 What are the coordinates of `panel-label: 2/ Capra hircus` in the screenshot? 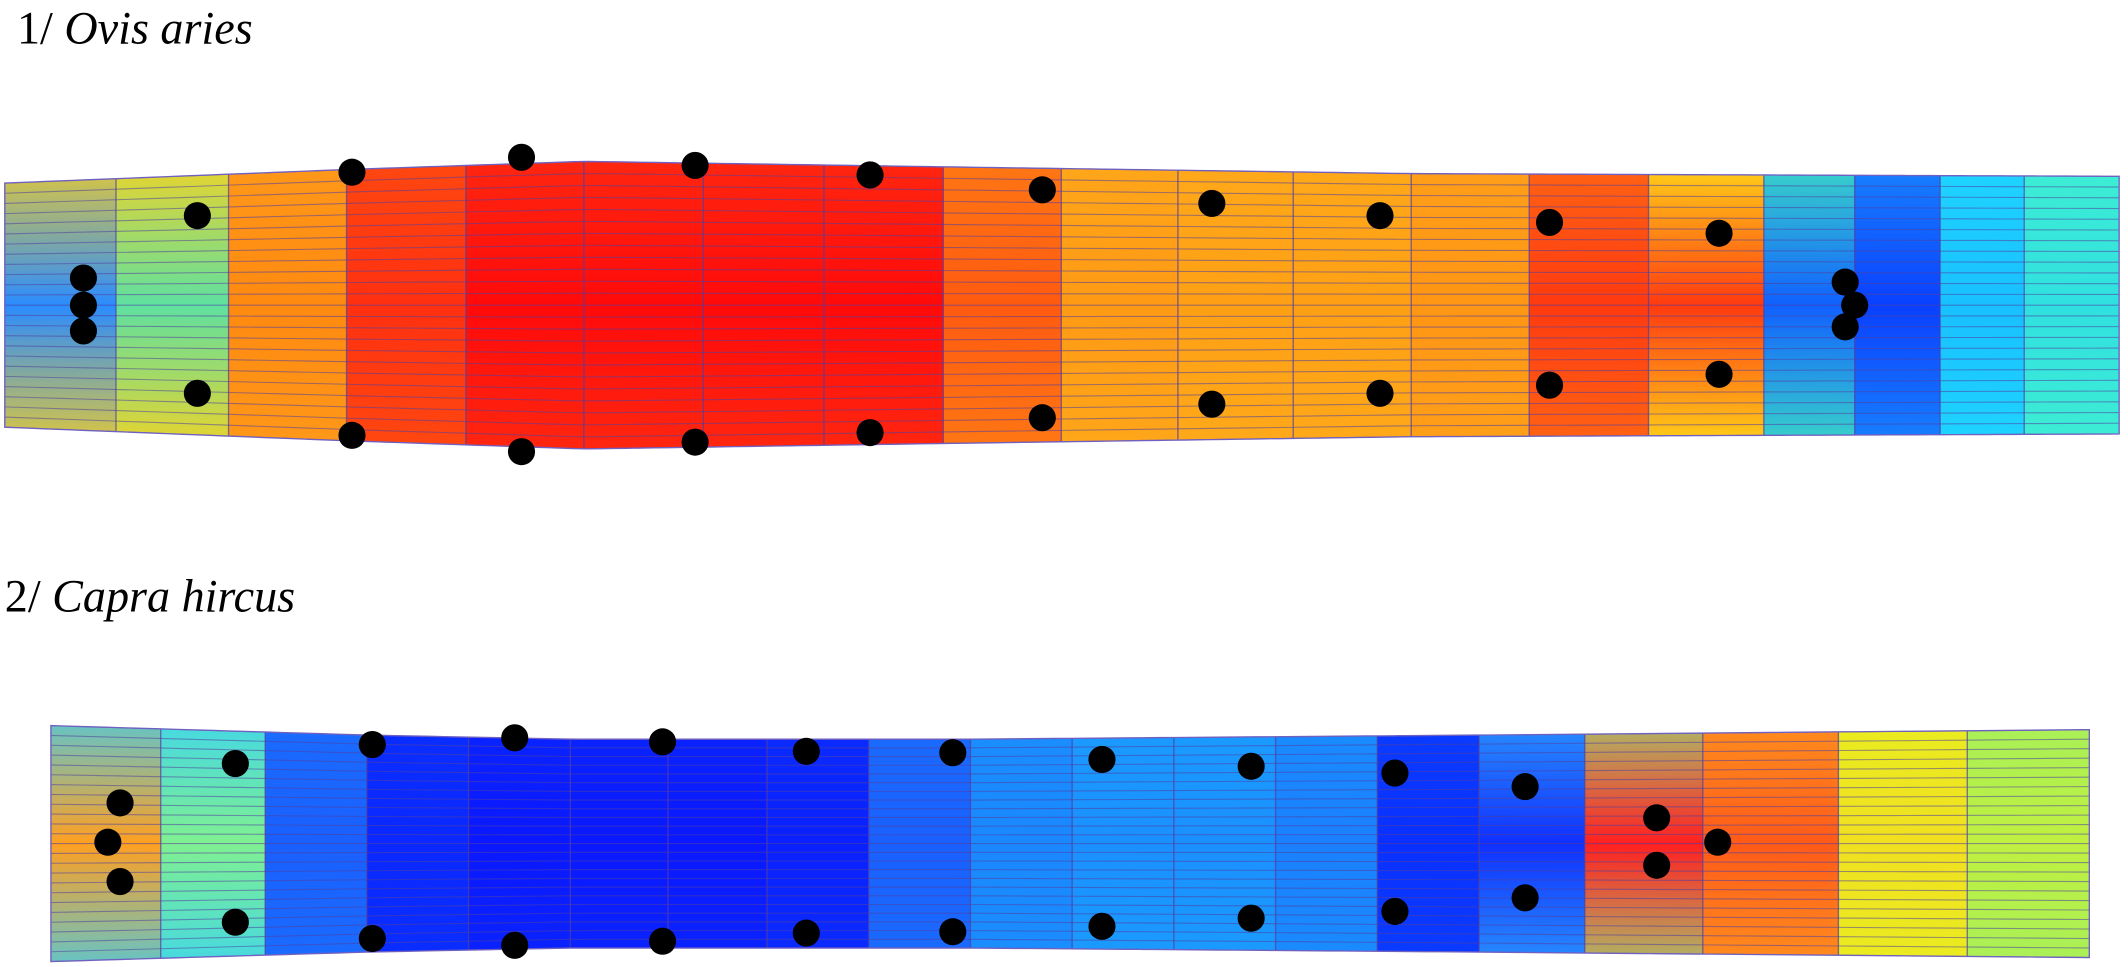 It's located at (150, 596).